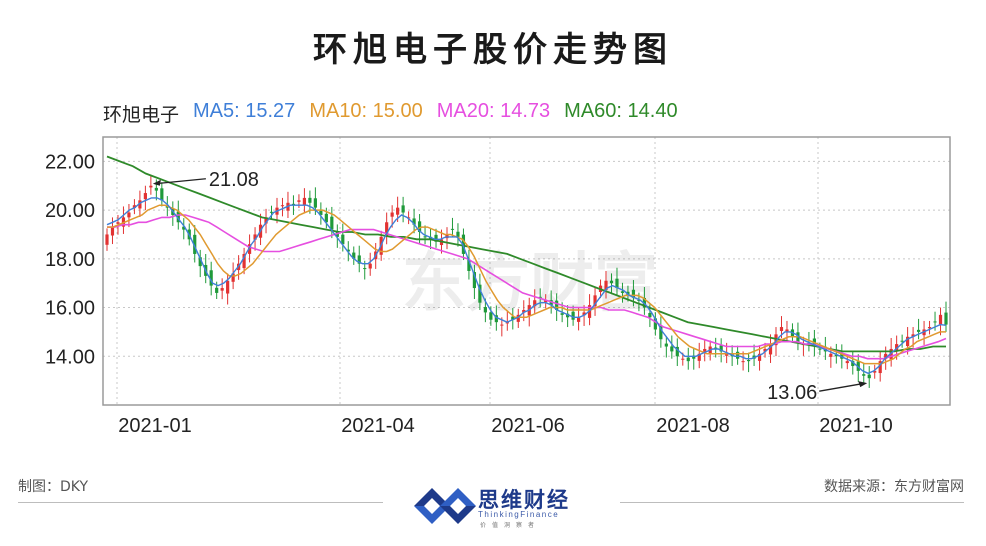  I want to click on y-tick-label: 20.00, so click(70, 211).